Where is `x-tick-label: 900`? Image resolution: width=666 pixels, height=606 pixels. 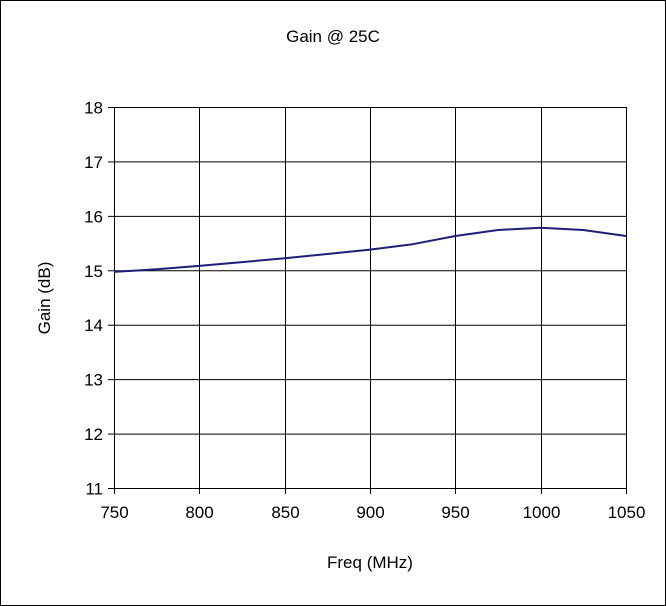
x-tick-label: 900 is located at coordinates (370, 512).